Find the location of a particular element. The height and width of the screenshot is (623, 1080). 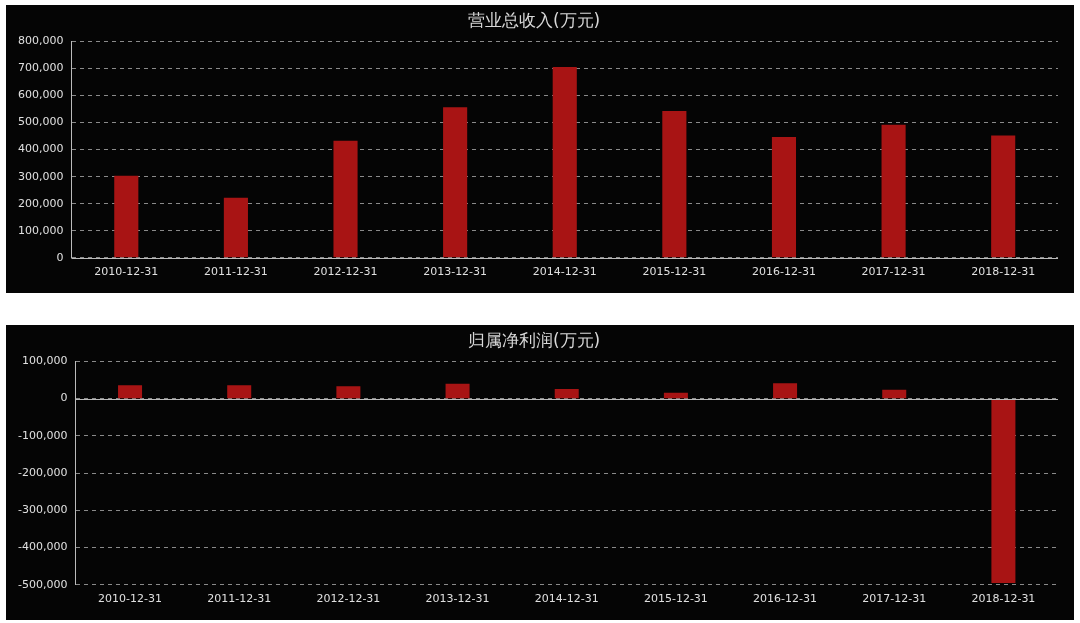

y-tick-label: -300,000 is located at coordinates (42, 510).